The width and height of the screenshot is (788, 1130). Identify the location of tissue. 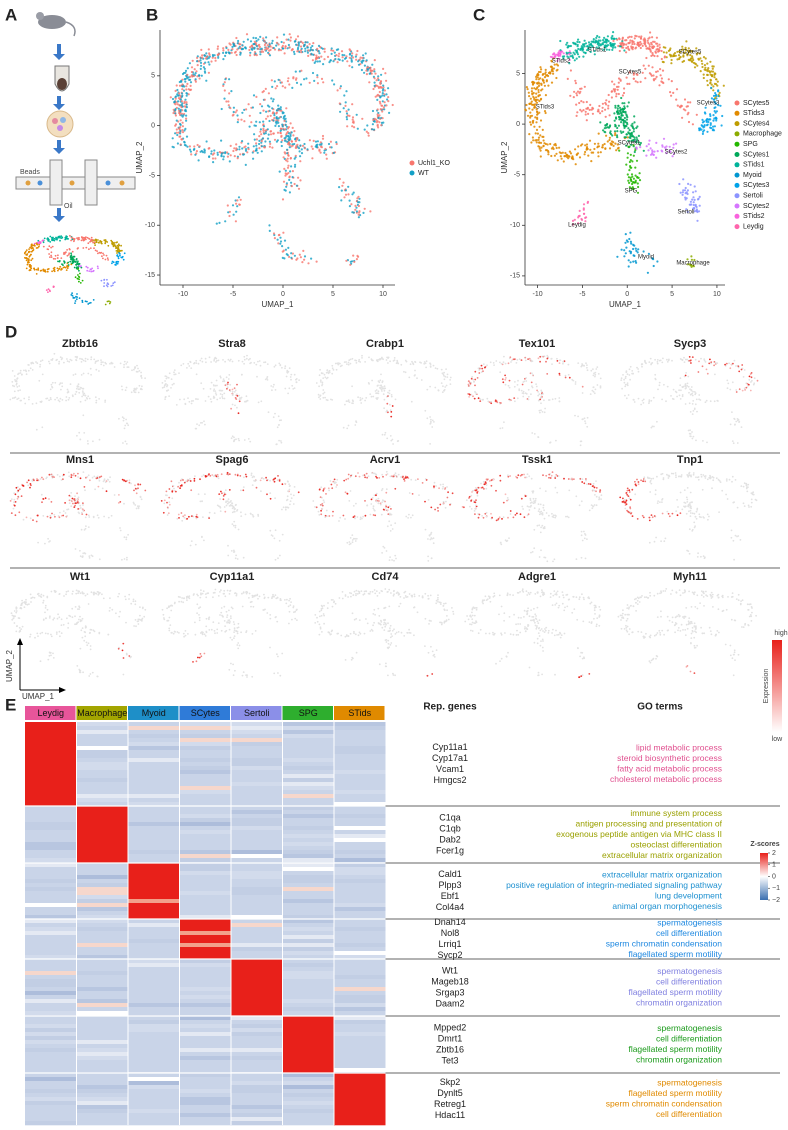
(62, 84).